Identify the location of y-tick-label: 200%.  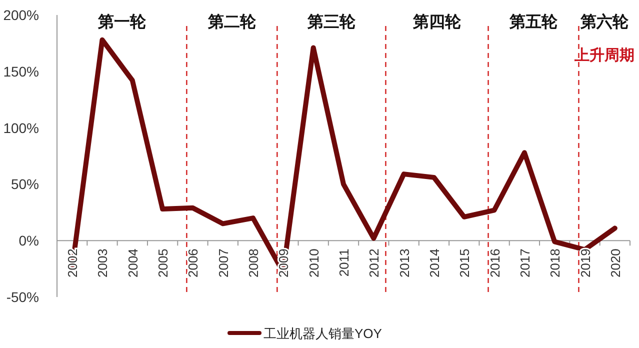
(21, 15).